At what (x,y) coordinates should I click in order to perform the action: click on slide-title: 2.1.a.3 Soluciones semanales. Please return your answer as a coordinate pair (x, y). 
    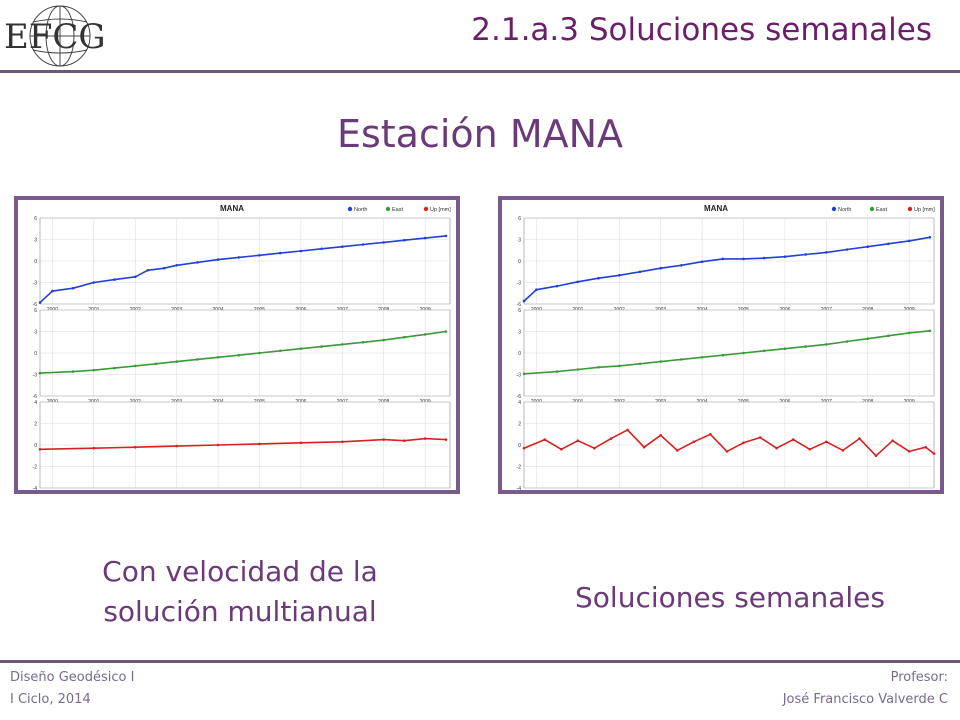
    Looking at the image, I should click on (701, 30).